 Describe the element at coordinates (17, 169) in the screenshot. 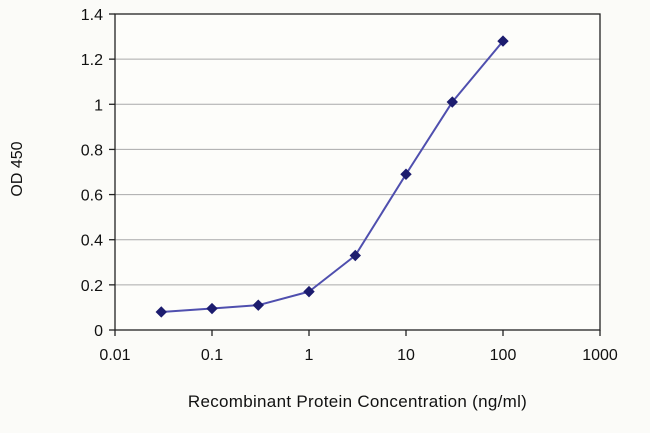

I see `y-axis-title: OD 450` at that location.